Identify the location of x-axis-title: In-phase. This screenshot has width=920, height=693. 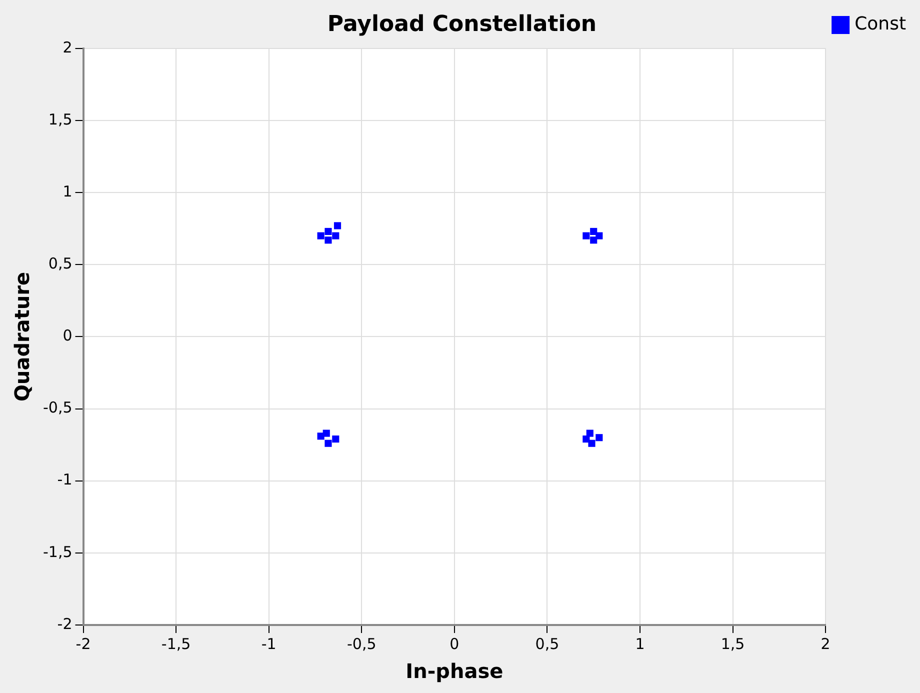
(455, 671).